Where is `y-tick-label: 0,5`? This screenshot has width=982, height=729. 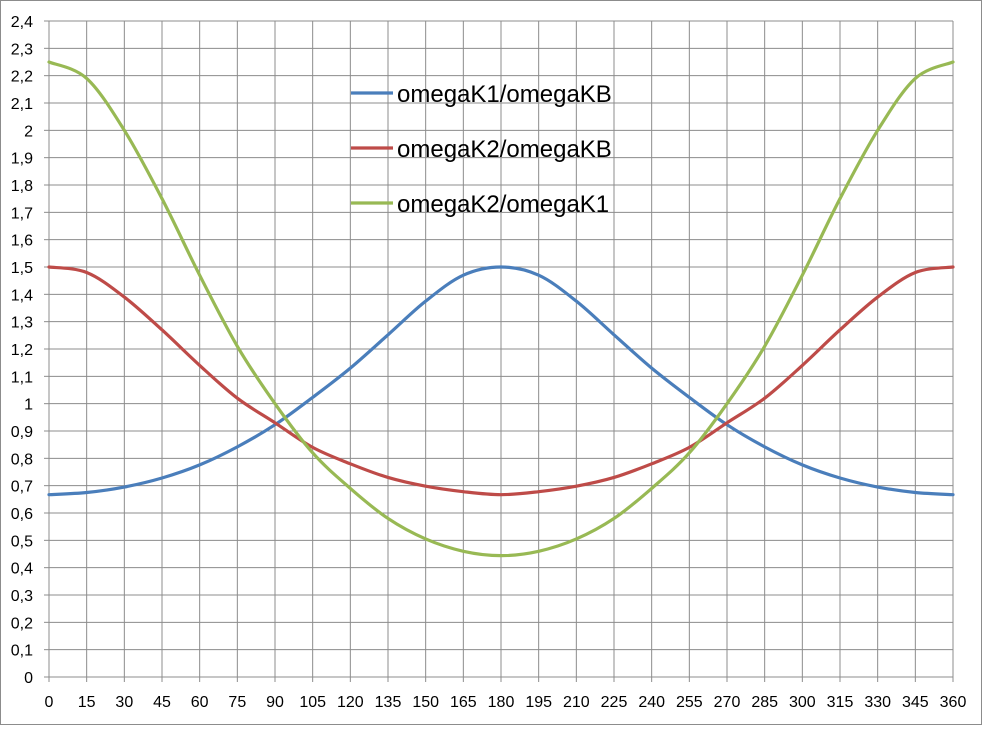
y-tick-label: 0,5 is located at coordinates (22, 541).